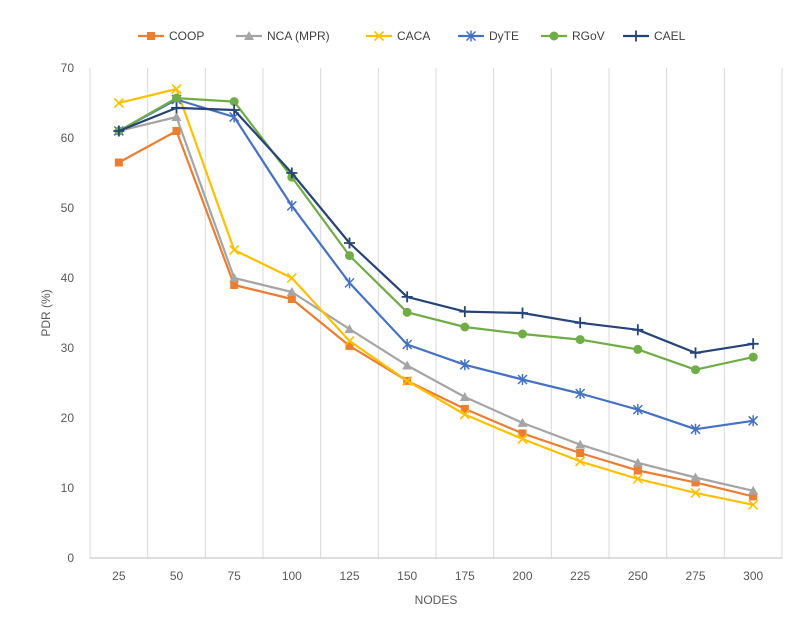 The image size is (797, 621). I want to click on legend-item-rgov: RGoV, so click(573, 36).